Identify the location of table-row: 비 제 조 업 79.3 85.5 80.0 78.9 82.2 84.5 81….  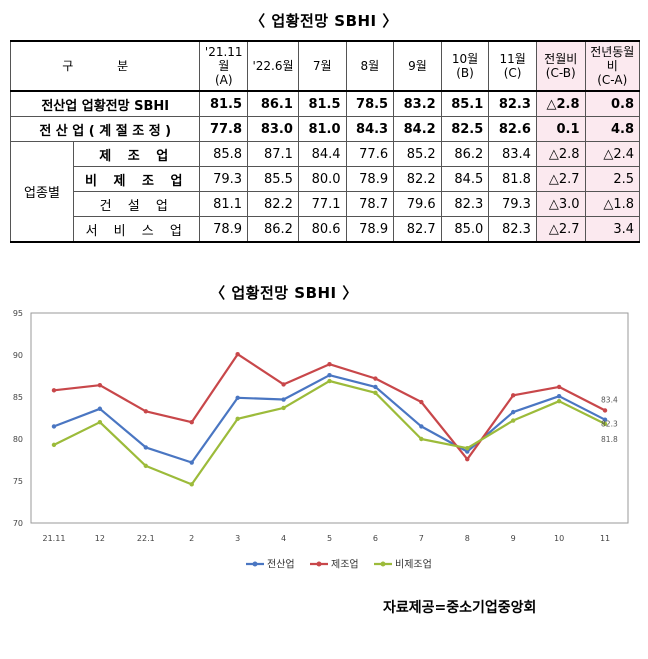
(326, 179).